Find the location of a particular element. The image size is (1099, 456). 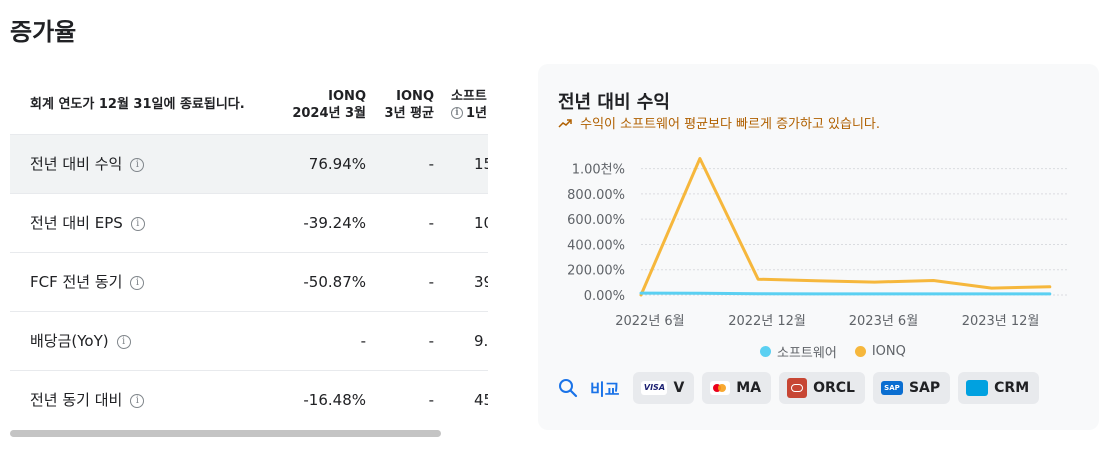

legend-item-ionq: IONQ is located at coordinates (880, 351).